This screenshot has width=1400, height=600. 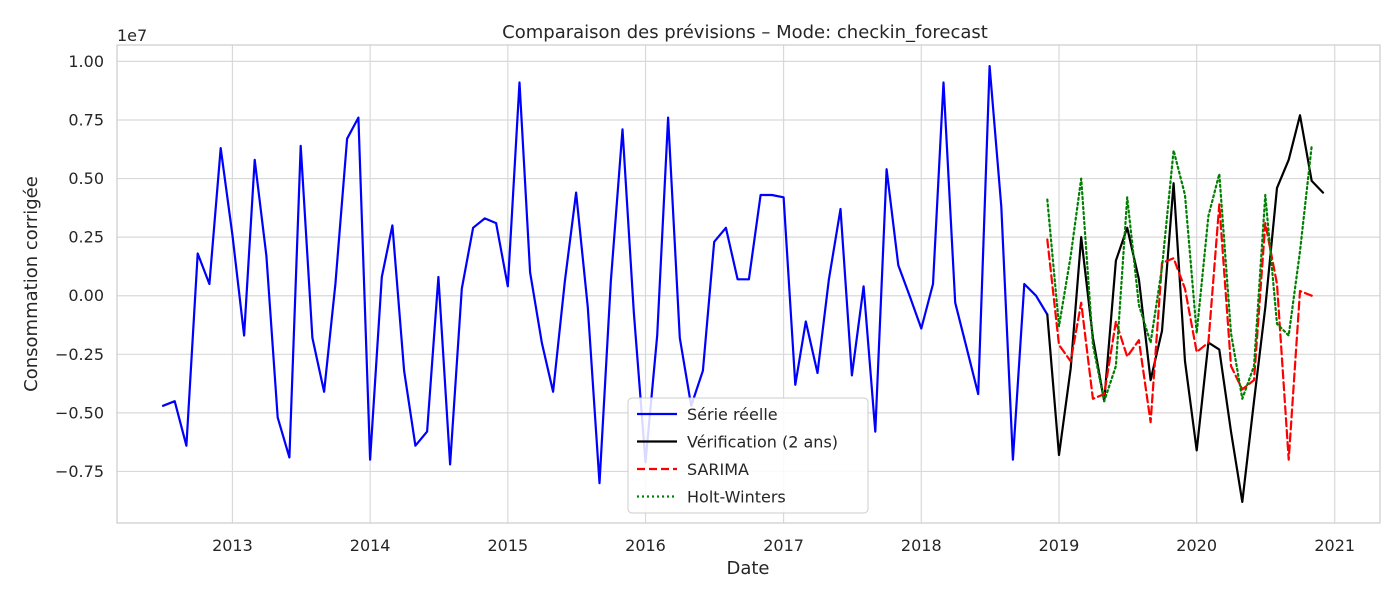 What do you see at coordinates (79, 354) in the screenshot?
I see `y-tick-label: −0.25` at bounding box center [79, 354].